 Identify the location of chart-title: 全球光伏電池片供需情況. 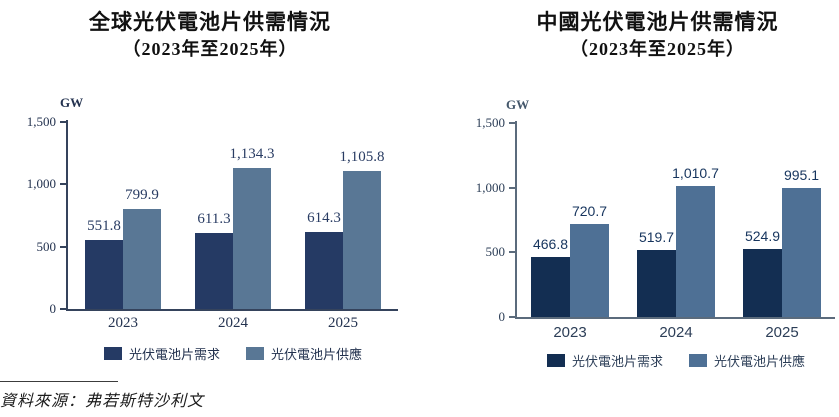
(210, 22).